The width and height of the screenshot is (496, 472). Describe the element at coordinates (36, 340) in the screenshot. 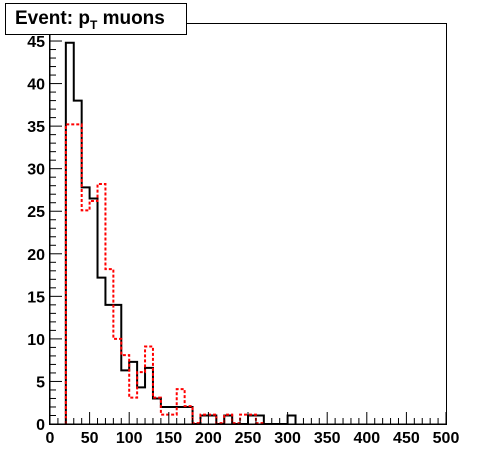

I see `y-tick-label: 10` at that location.